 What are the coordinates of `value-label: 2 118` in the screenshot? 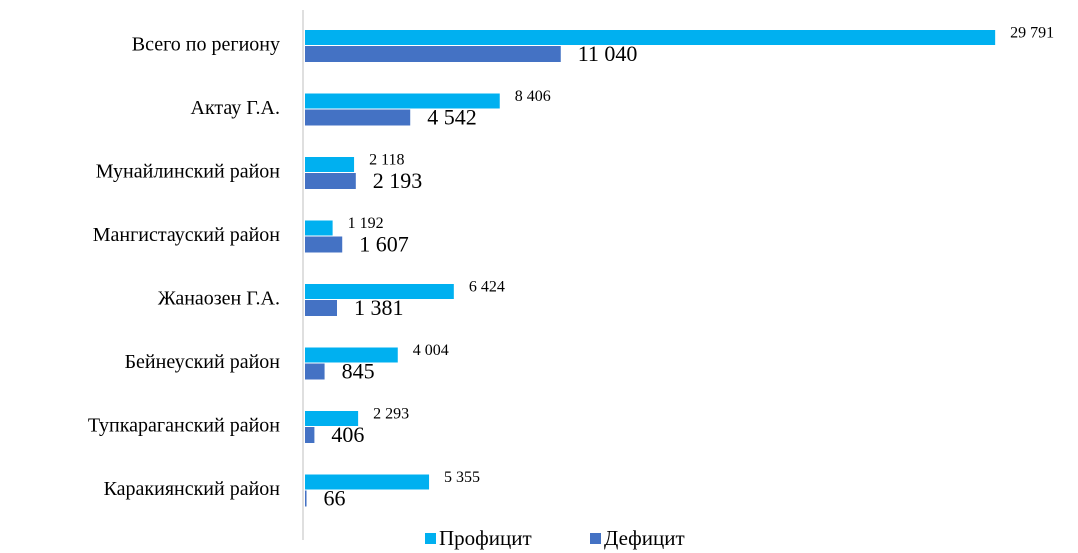 It's located at (386, 160).